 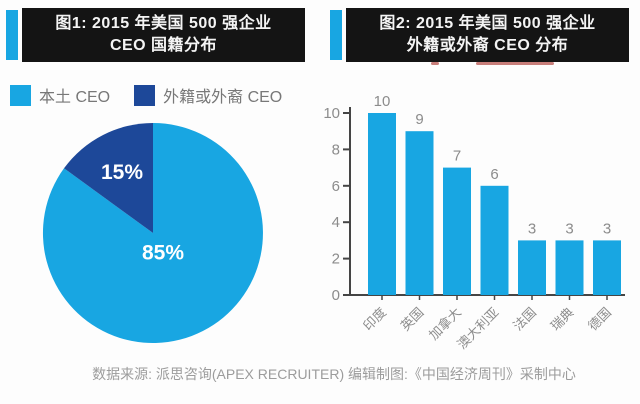 I want to click on pie-legend: 本土 CEO 外籍或外裔 CEO, so click(x=146, y=95).